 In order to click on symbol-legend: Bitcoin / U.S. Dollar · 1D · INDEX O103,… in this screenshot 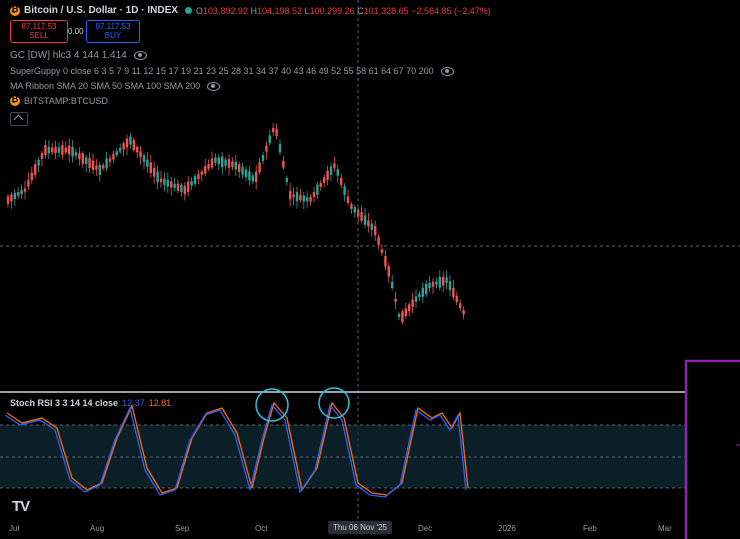, I will do `click(250, 10)`.